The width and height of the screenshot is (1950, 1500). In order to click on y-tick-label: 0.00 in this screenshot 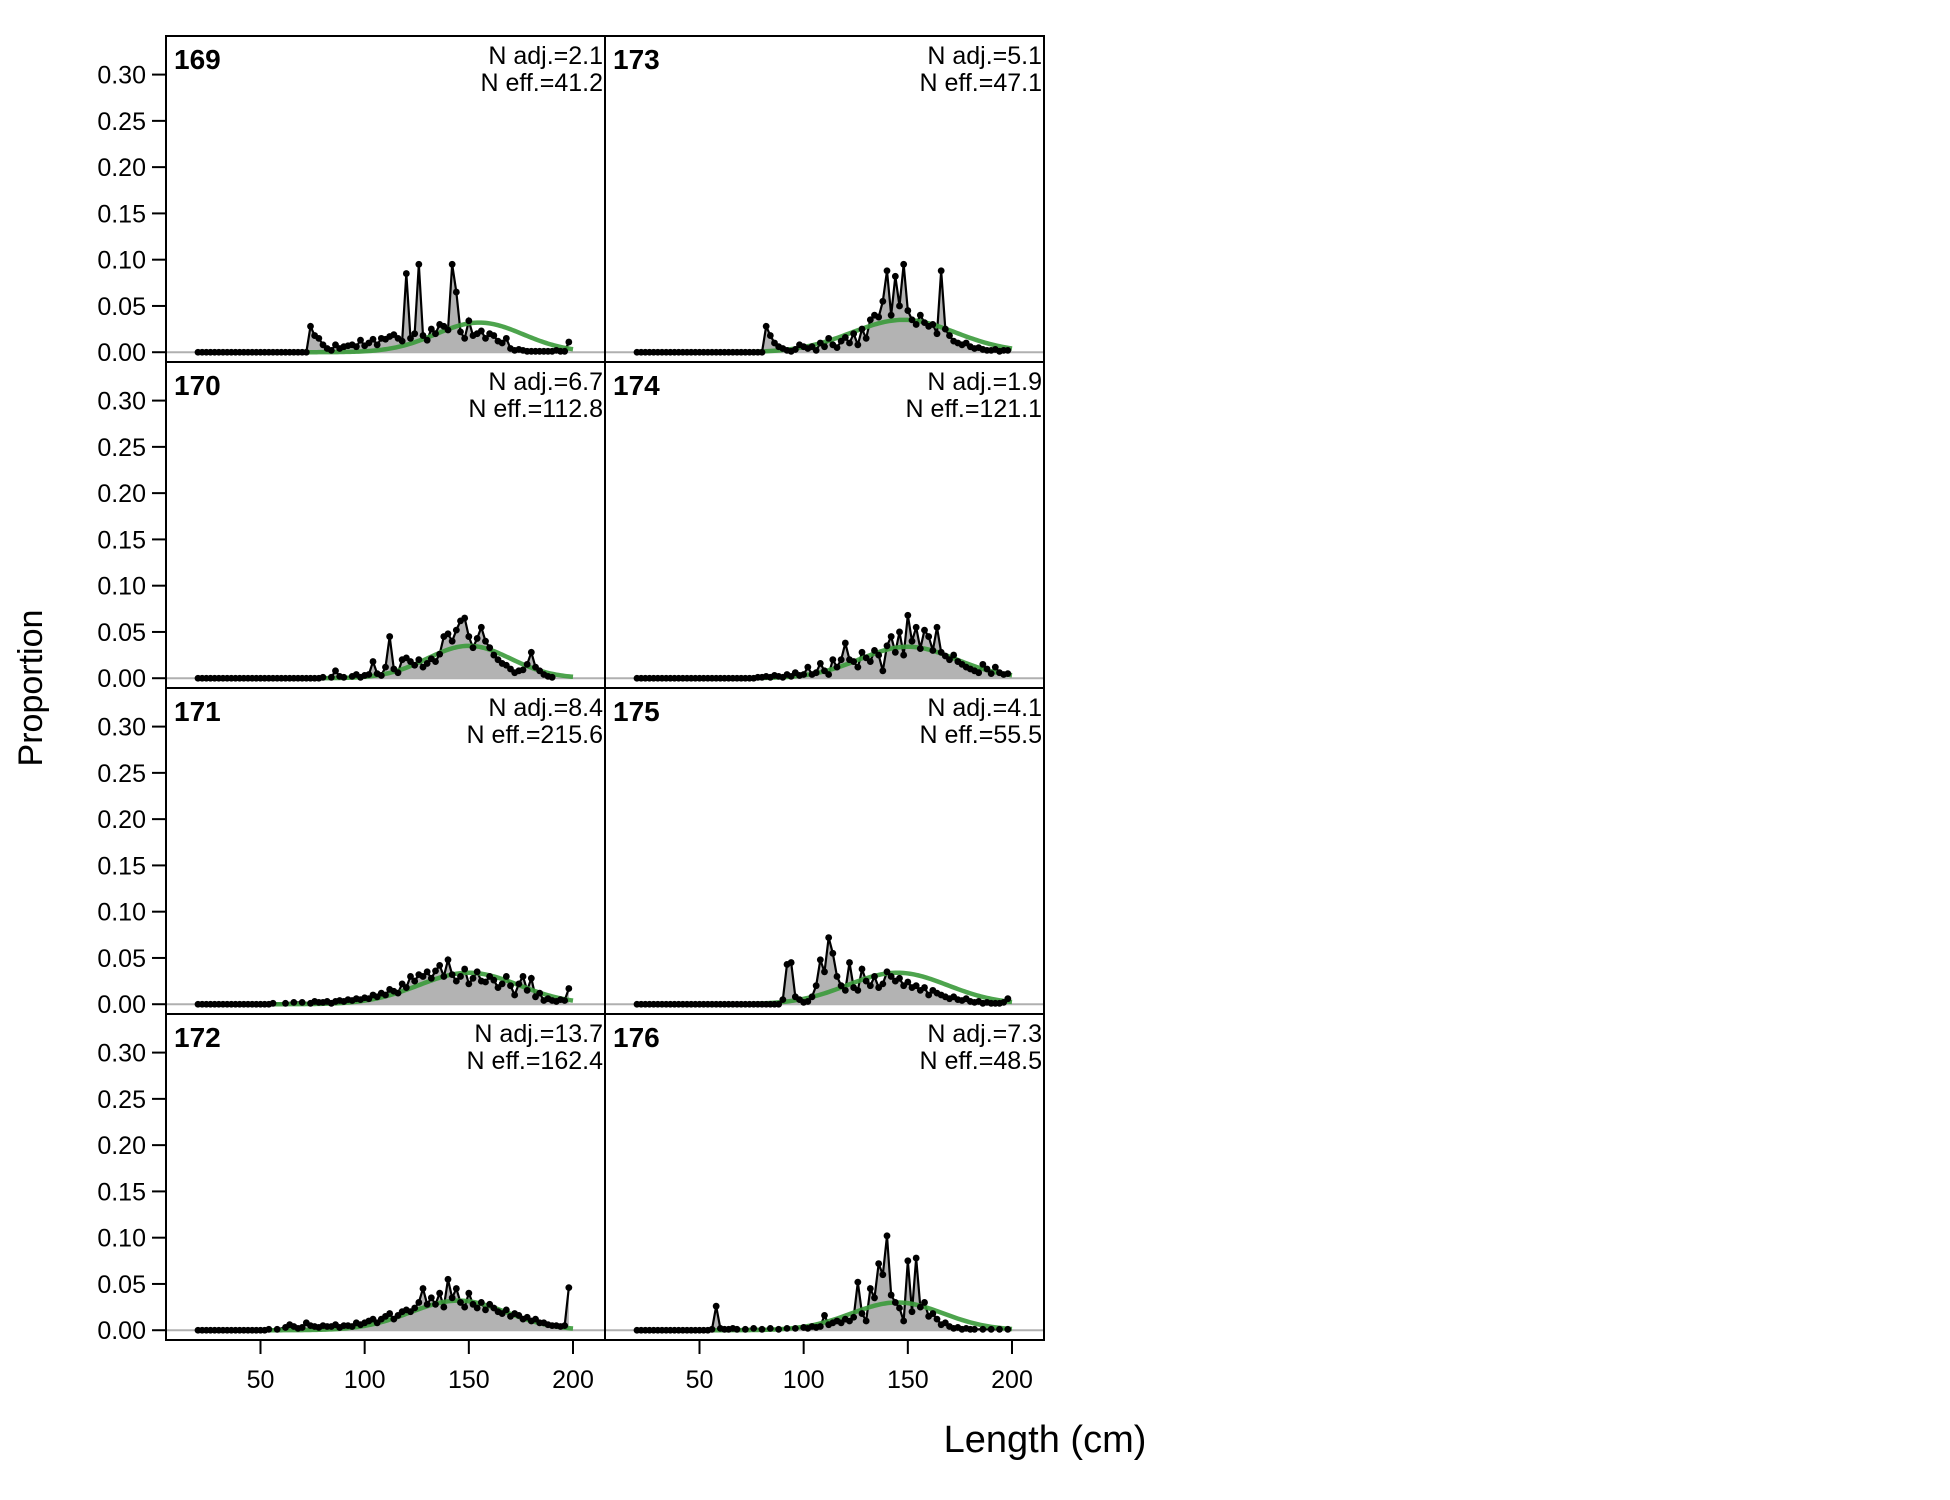, I will do `click(121, 679)`.